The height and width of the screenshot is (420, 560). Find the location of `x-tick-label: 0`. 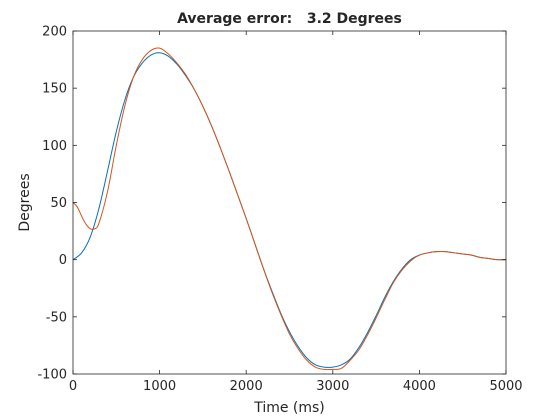

x-tick-label: 0 is located at coordinates (73, 386).